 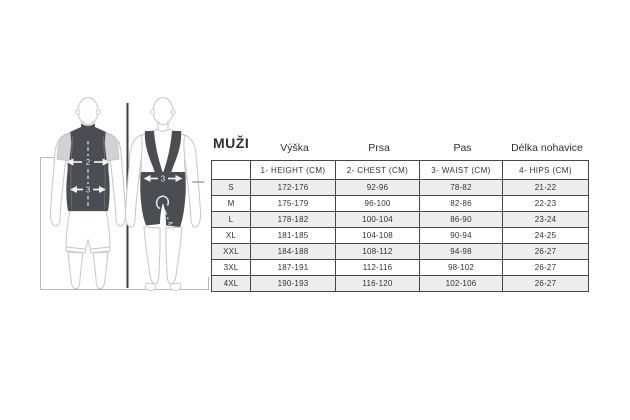 What do you see at coordinates (293, 235) in the screenshot?
I see `value-cell: 181-185` at bounding box center [293, 235].